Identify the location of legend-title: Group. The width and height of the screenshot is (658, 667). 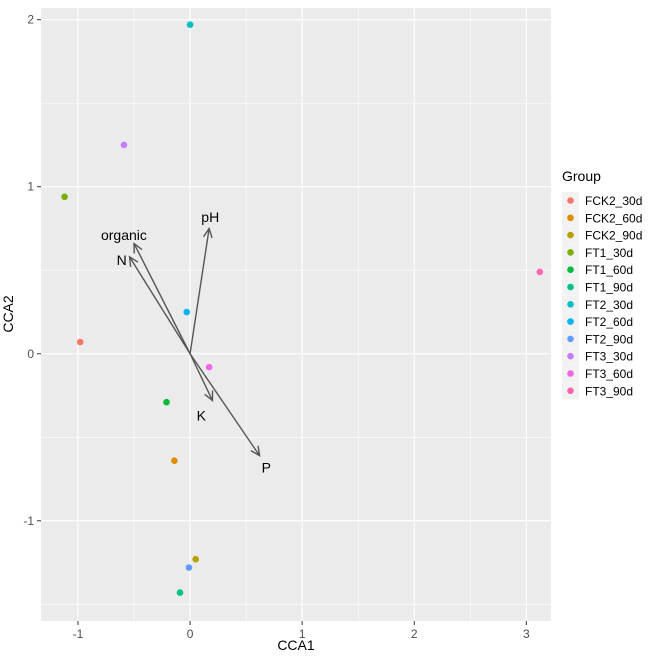
(581, 176).